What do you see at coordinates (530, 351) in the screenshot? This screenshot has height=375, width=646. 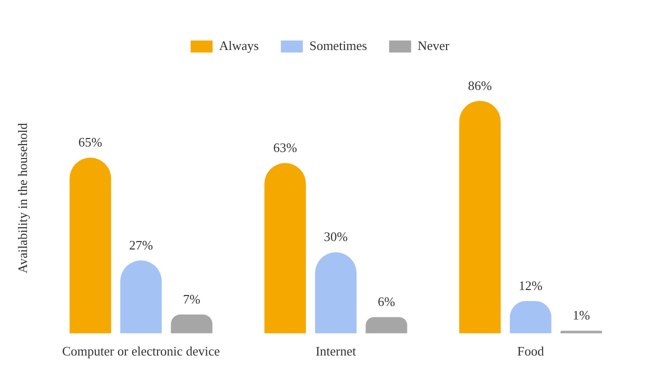 I see `x-tick-label: Food` at bounding box center [530, 351].